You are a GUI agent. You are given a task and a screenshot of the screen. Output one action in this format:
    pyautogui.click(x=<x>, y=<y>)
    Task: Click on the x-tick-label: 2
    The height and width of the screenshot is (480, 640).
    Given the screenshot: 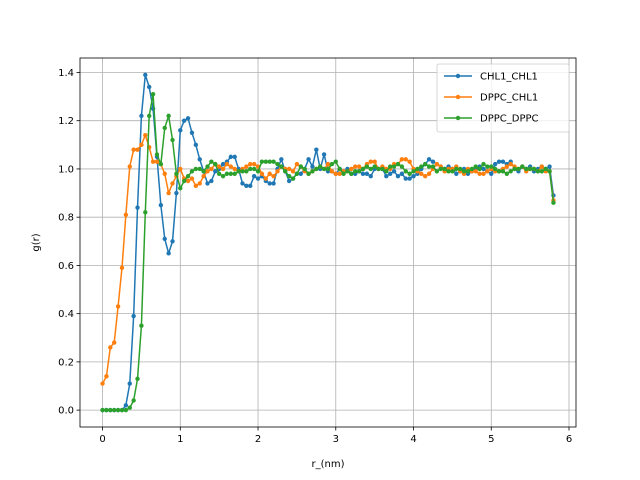 What is the action you would take?
    pyautogui.click(x=258, y=439)
    